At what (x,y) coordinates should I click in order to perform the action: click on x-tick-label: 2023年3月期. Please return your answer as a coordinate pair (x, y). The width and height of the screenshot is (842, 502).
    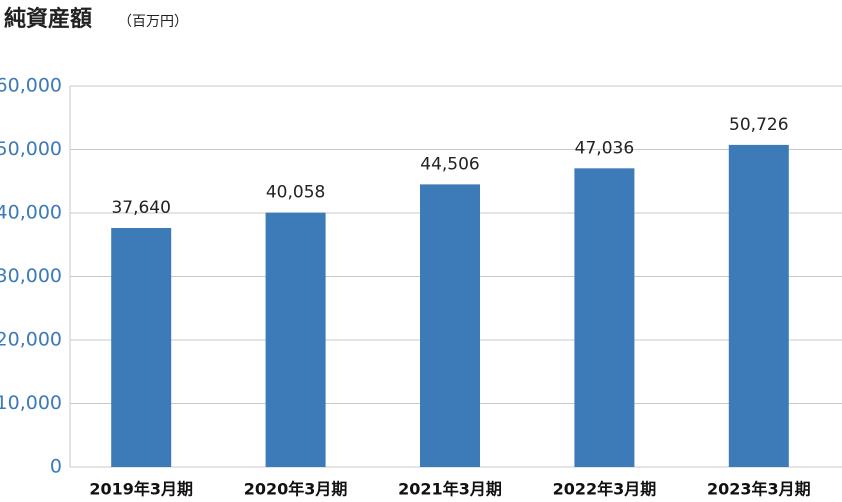
    Looking at the image, I should click on (759, 489).